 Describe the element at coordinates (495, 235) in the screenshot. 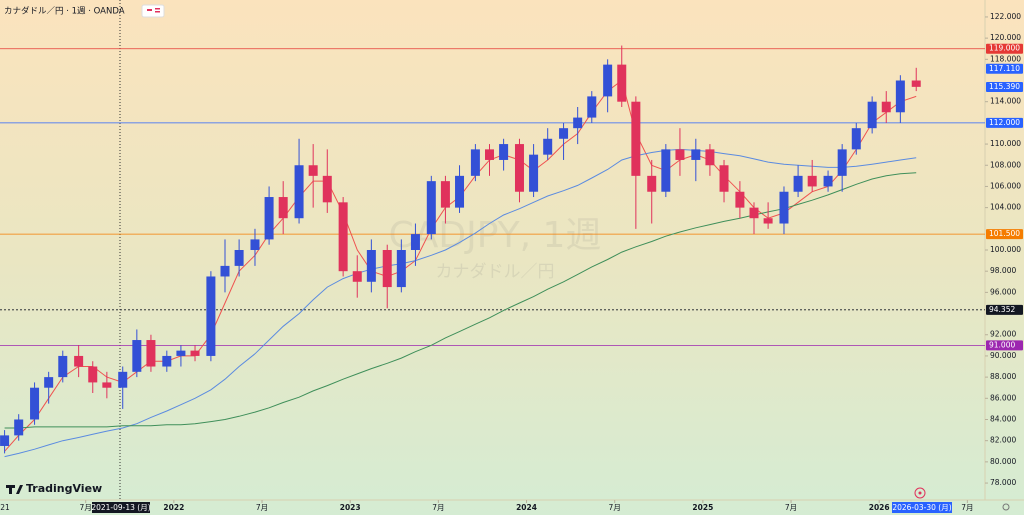

I see `watermark-symbol: CADJPY, 1週` at that location.